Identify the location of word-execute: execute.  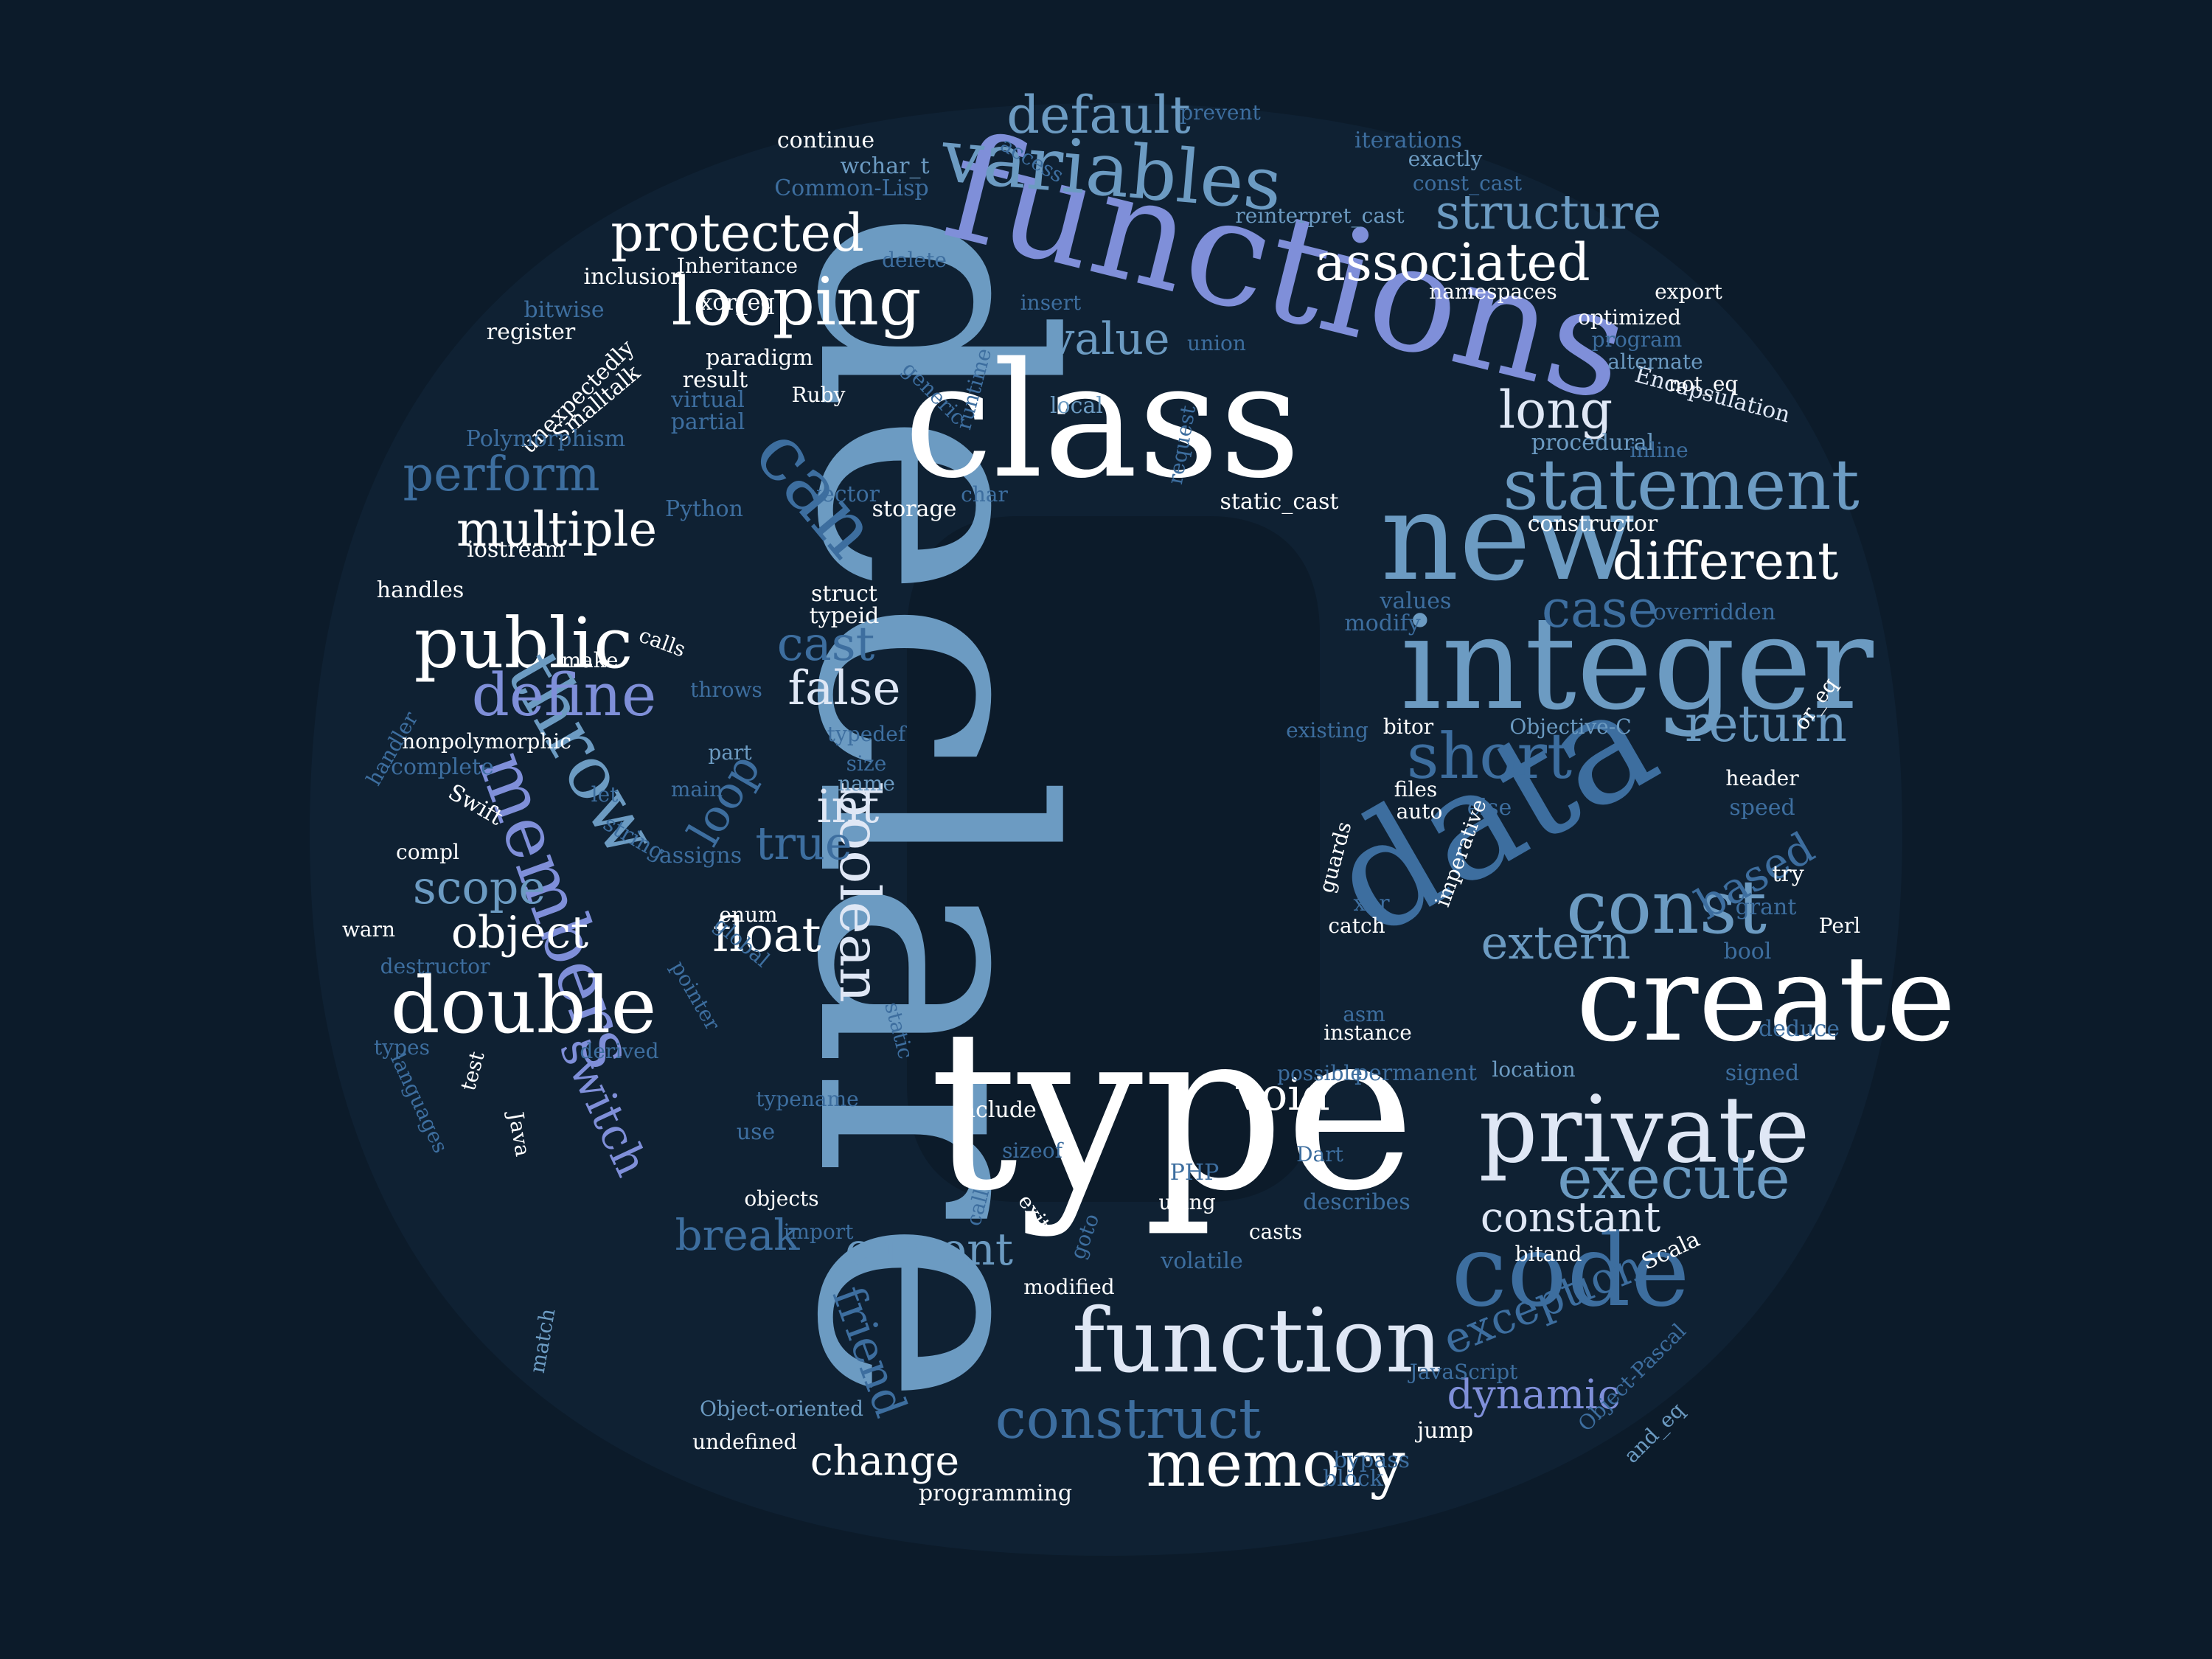
(1673, 1178).